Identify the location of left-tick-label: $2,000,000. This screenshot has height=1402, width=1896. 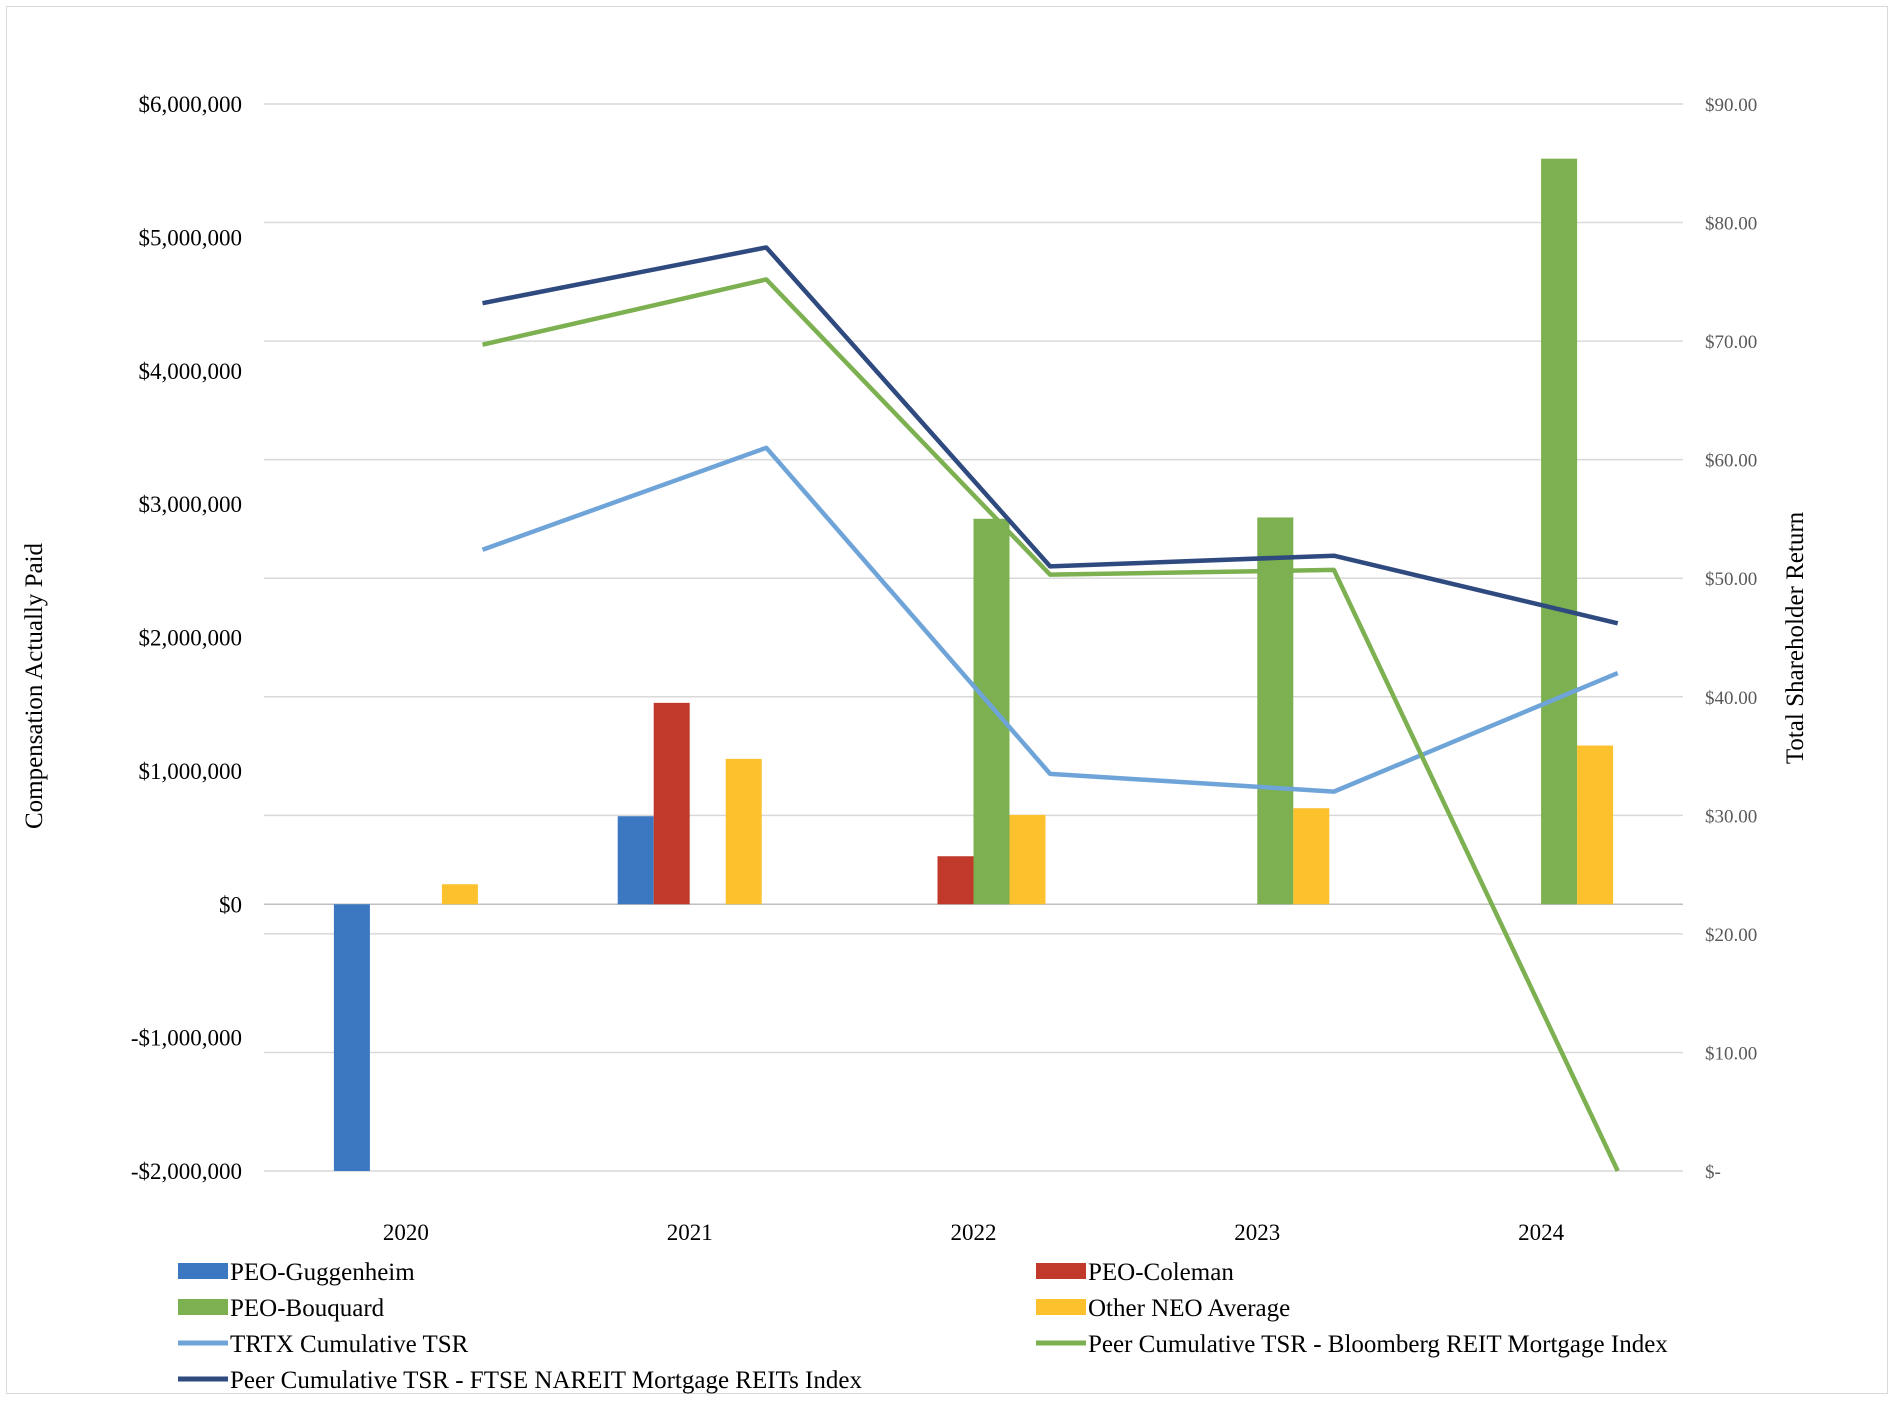
(191, 638).